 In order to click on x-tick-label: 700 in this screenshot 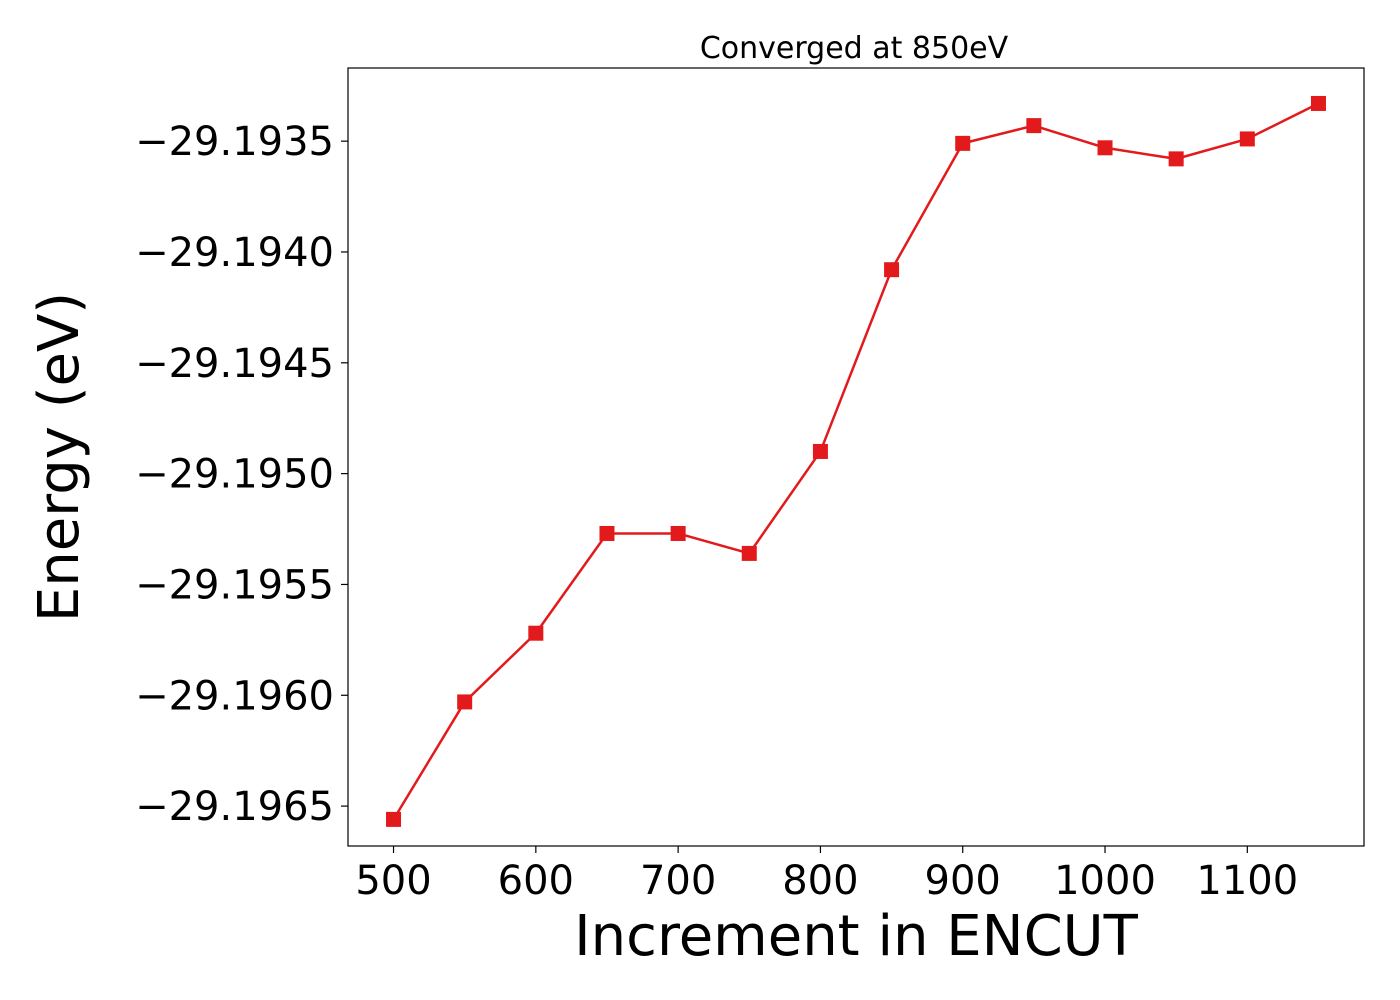, I will do `click(678, 881)`.